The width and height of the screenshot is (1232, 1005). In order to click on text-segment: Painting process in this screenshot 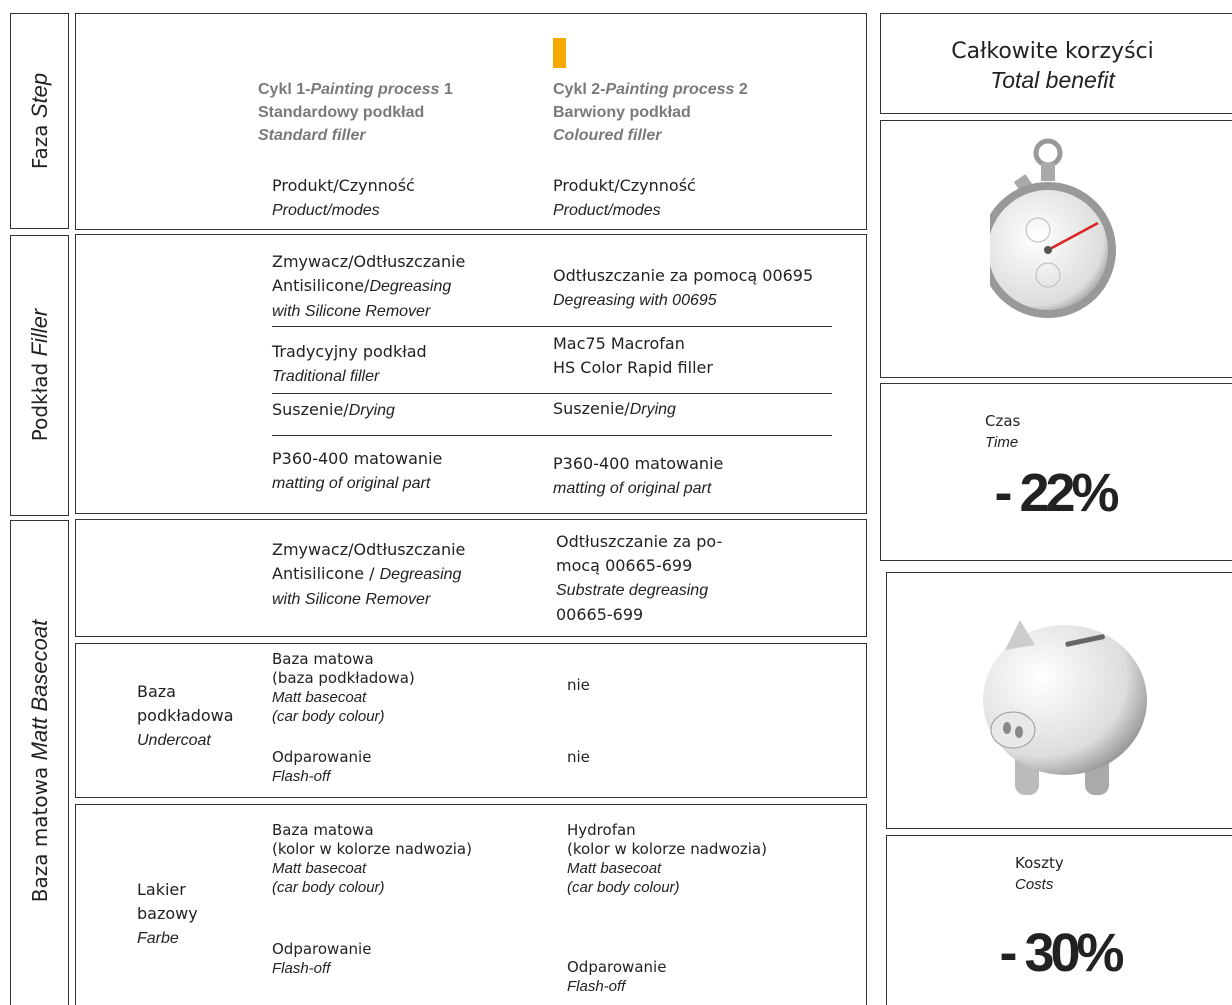, I will do `click(670, 89)`.